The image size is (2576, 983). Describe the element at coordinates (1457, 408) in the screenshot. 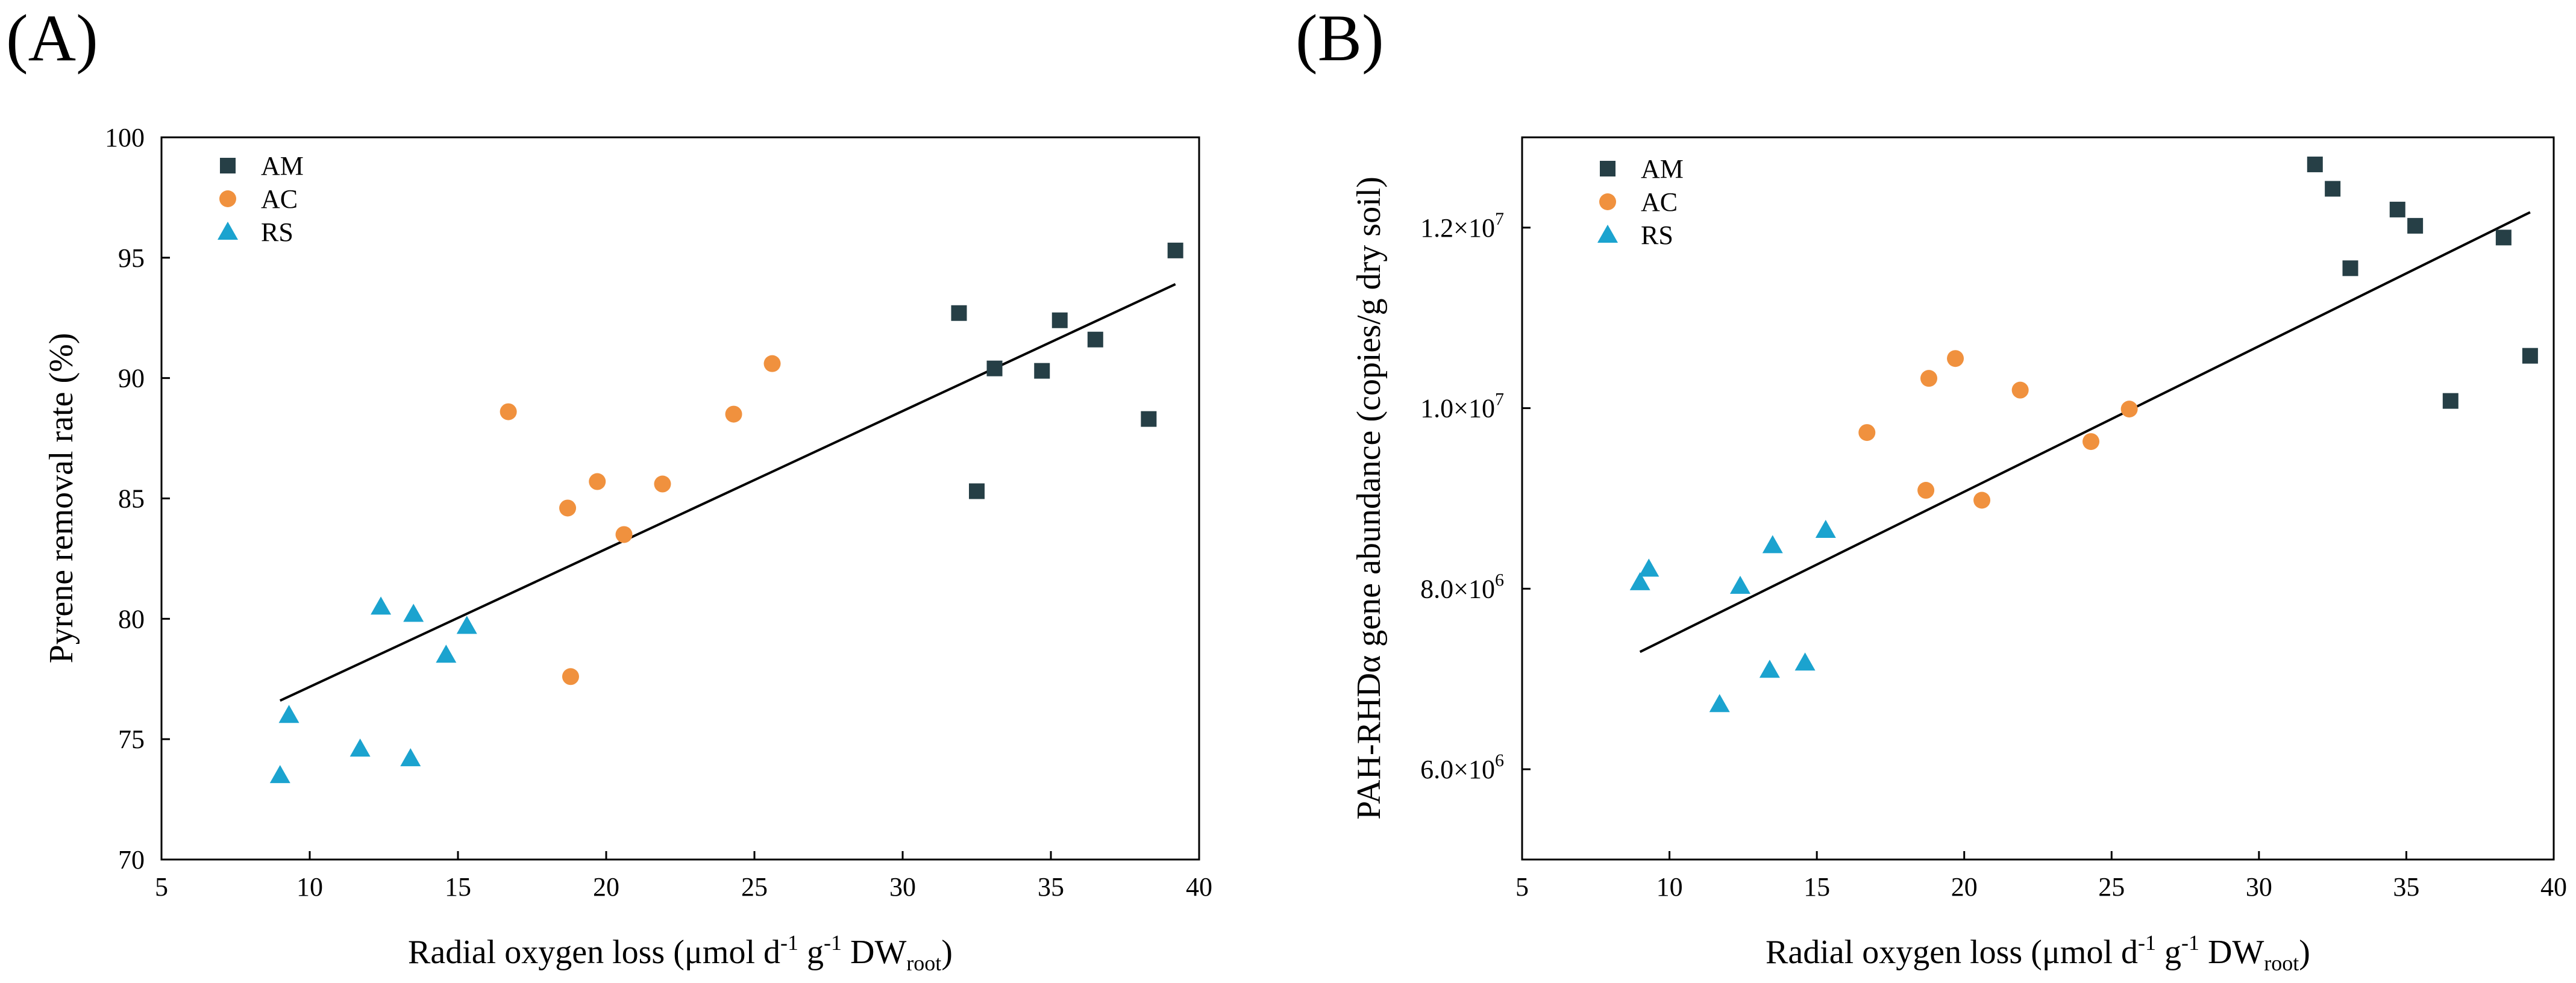

I see `y-tick-mantissa: 1.0×10` at that location.